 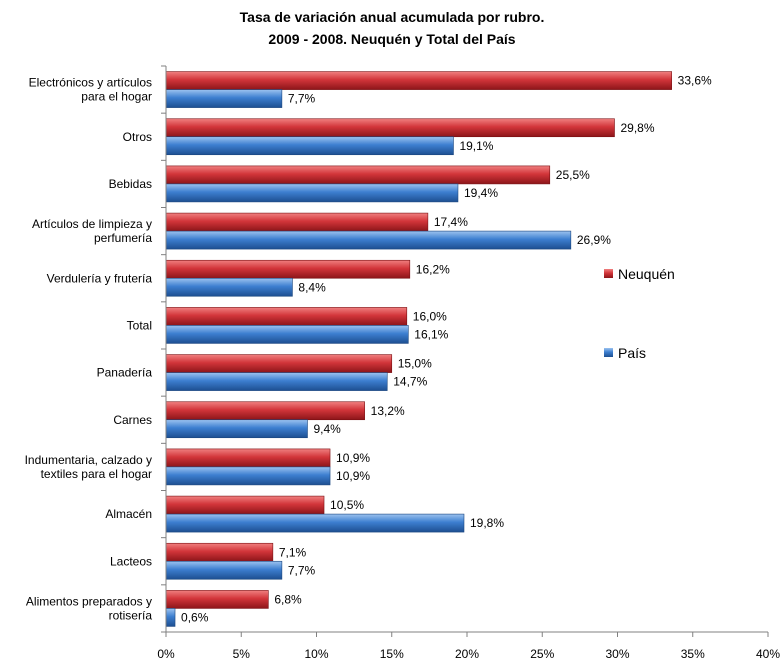 I want to click on data-label-neuquen-6: 15,0%, so click(x=415, y=364).